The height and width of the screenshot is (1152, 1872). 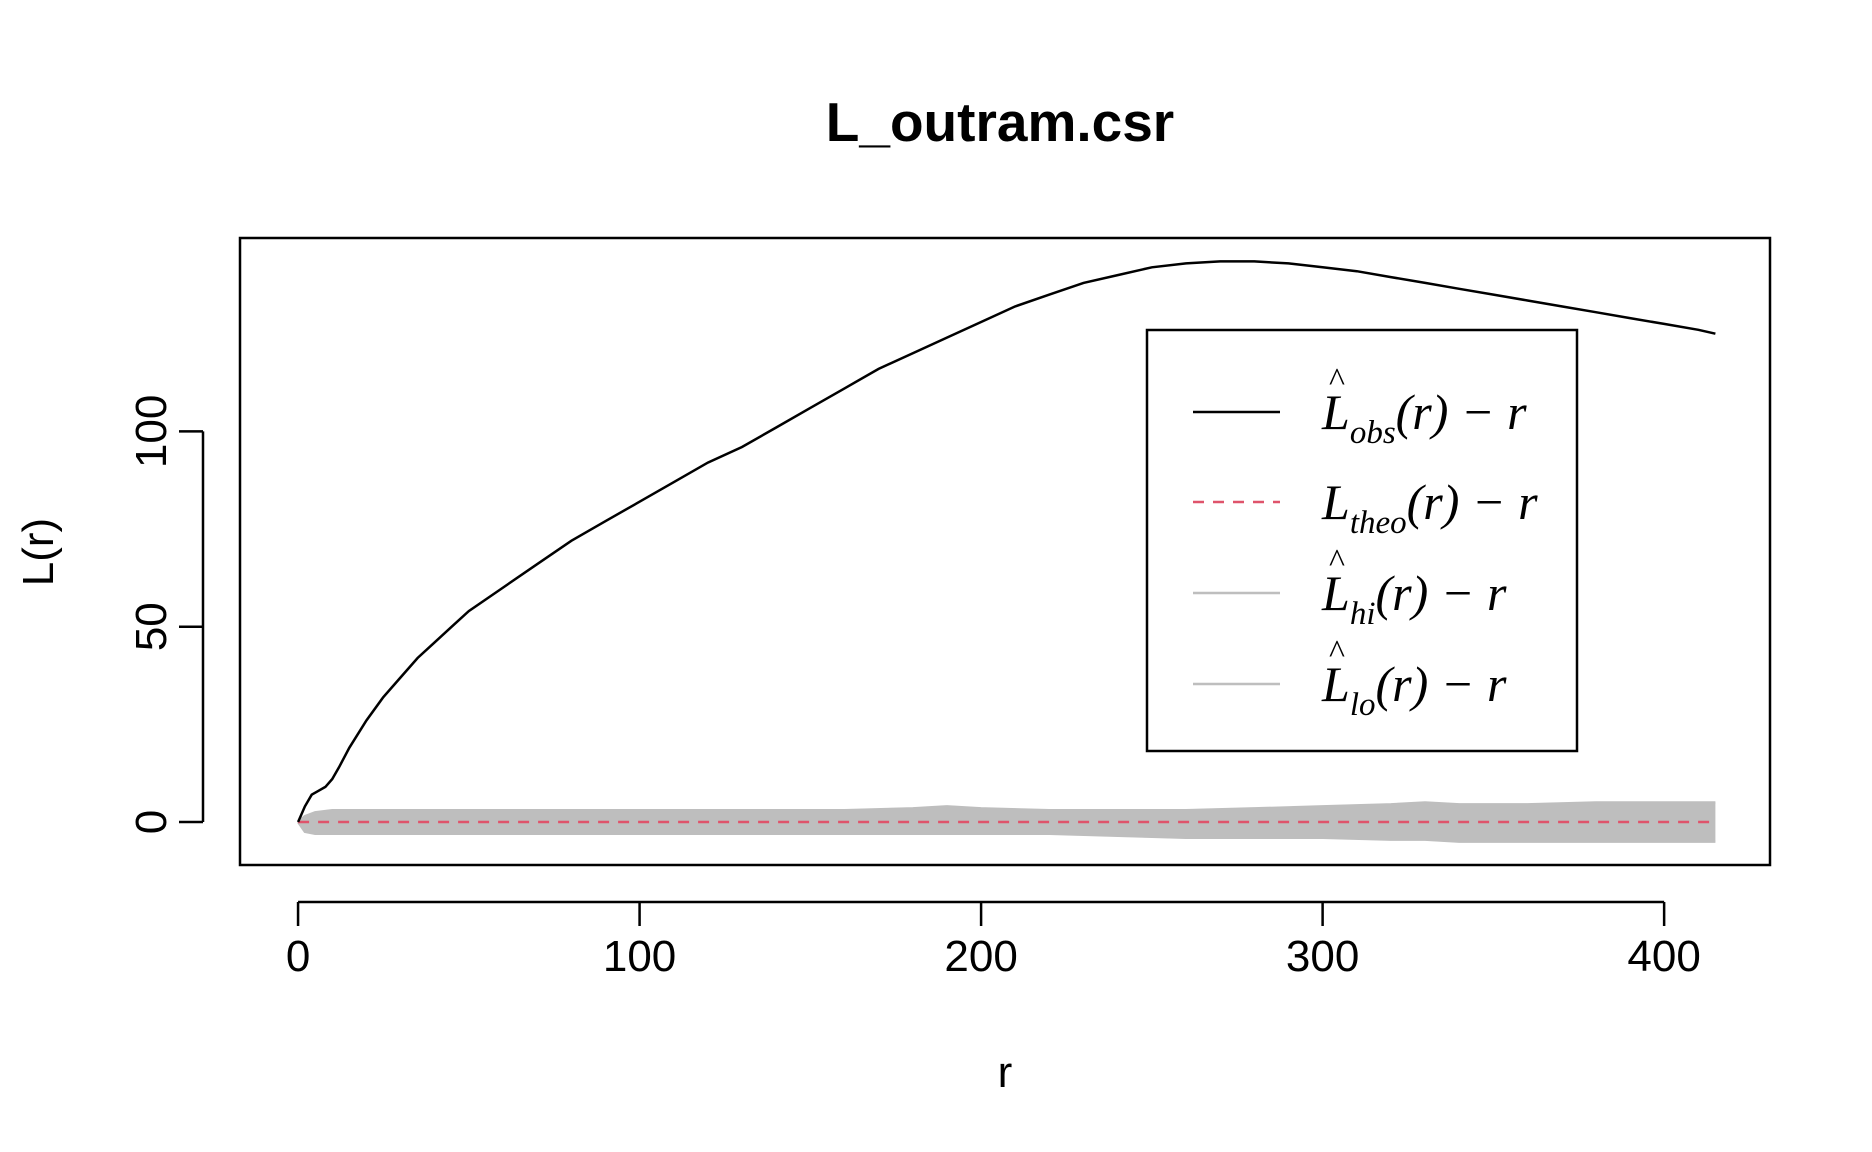 I want to click on x-tick-label: 400, so click(x=1663, y=956).